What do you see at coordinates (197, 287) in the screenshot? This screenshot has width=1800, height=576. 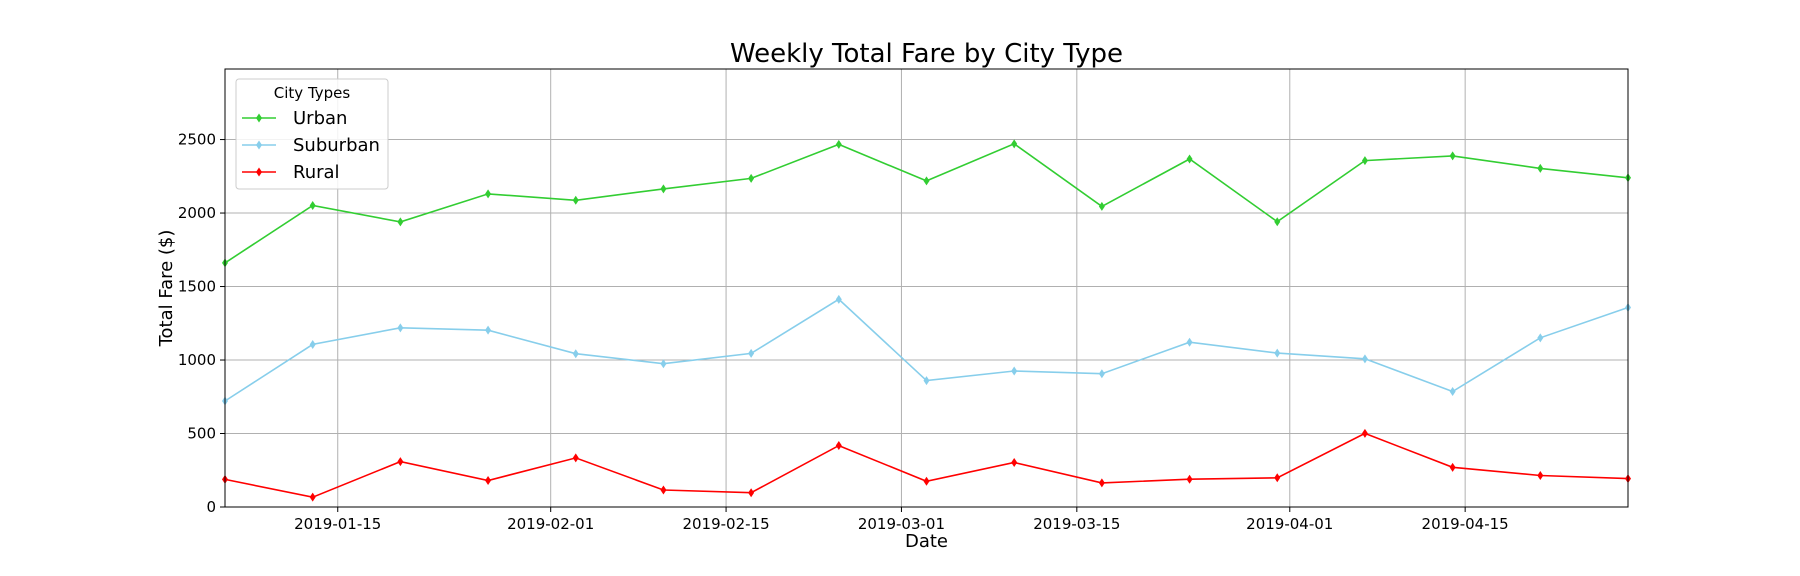 I see `y-tick-label: 1500` at bounding box center [197, 287].